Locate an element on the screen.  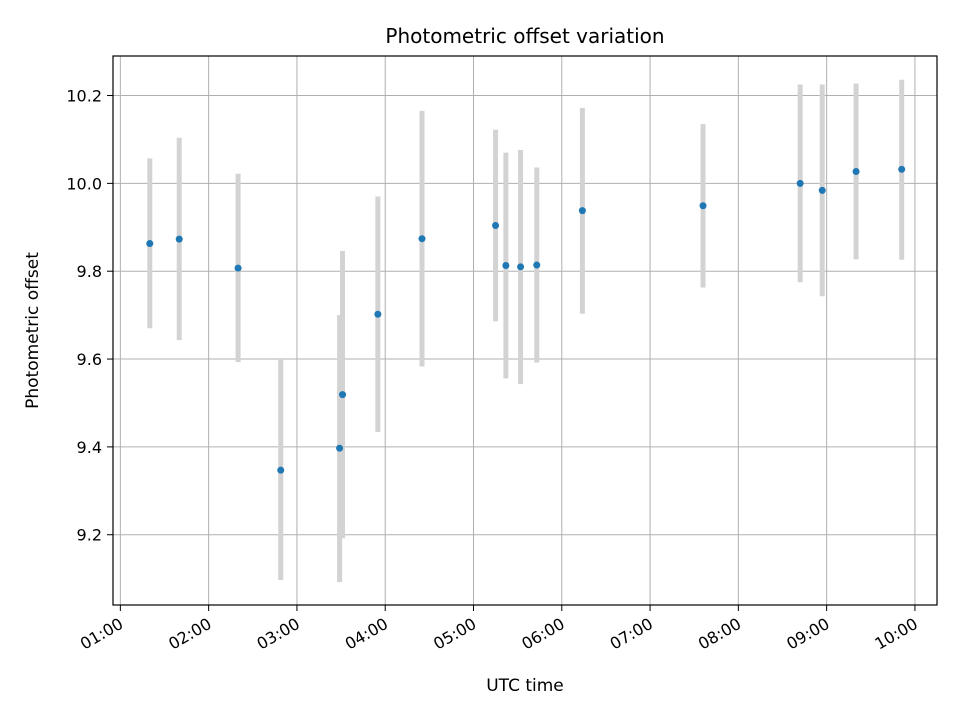
y-axis-title: Photometric offset is located at coordinates (33, 330).